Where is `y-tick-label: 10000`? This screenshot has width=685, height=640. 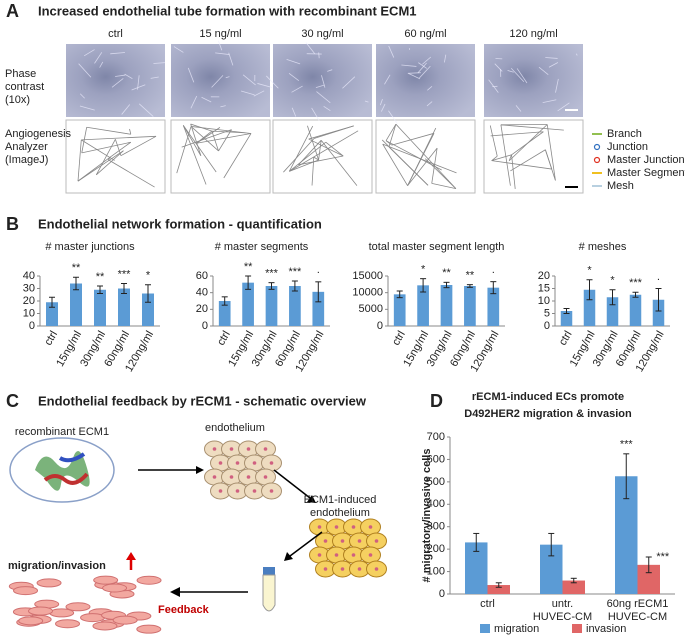
y-tick-label: 10000 is located at coordinates (367, 293).